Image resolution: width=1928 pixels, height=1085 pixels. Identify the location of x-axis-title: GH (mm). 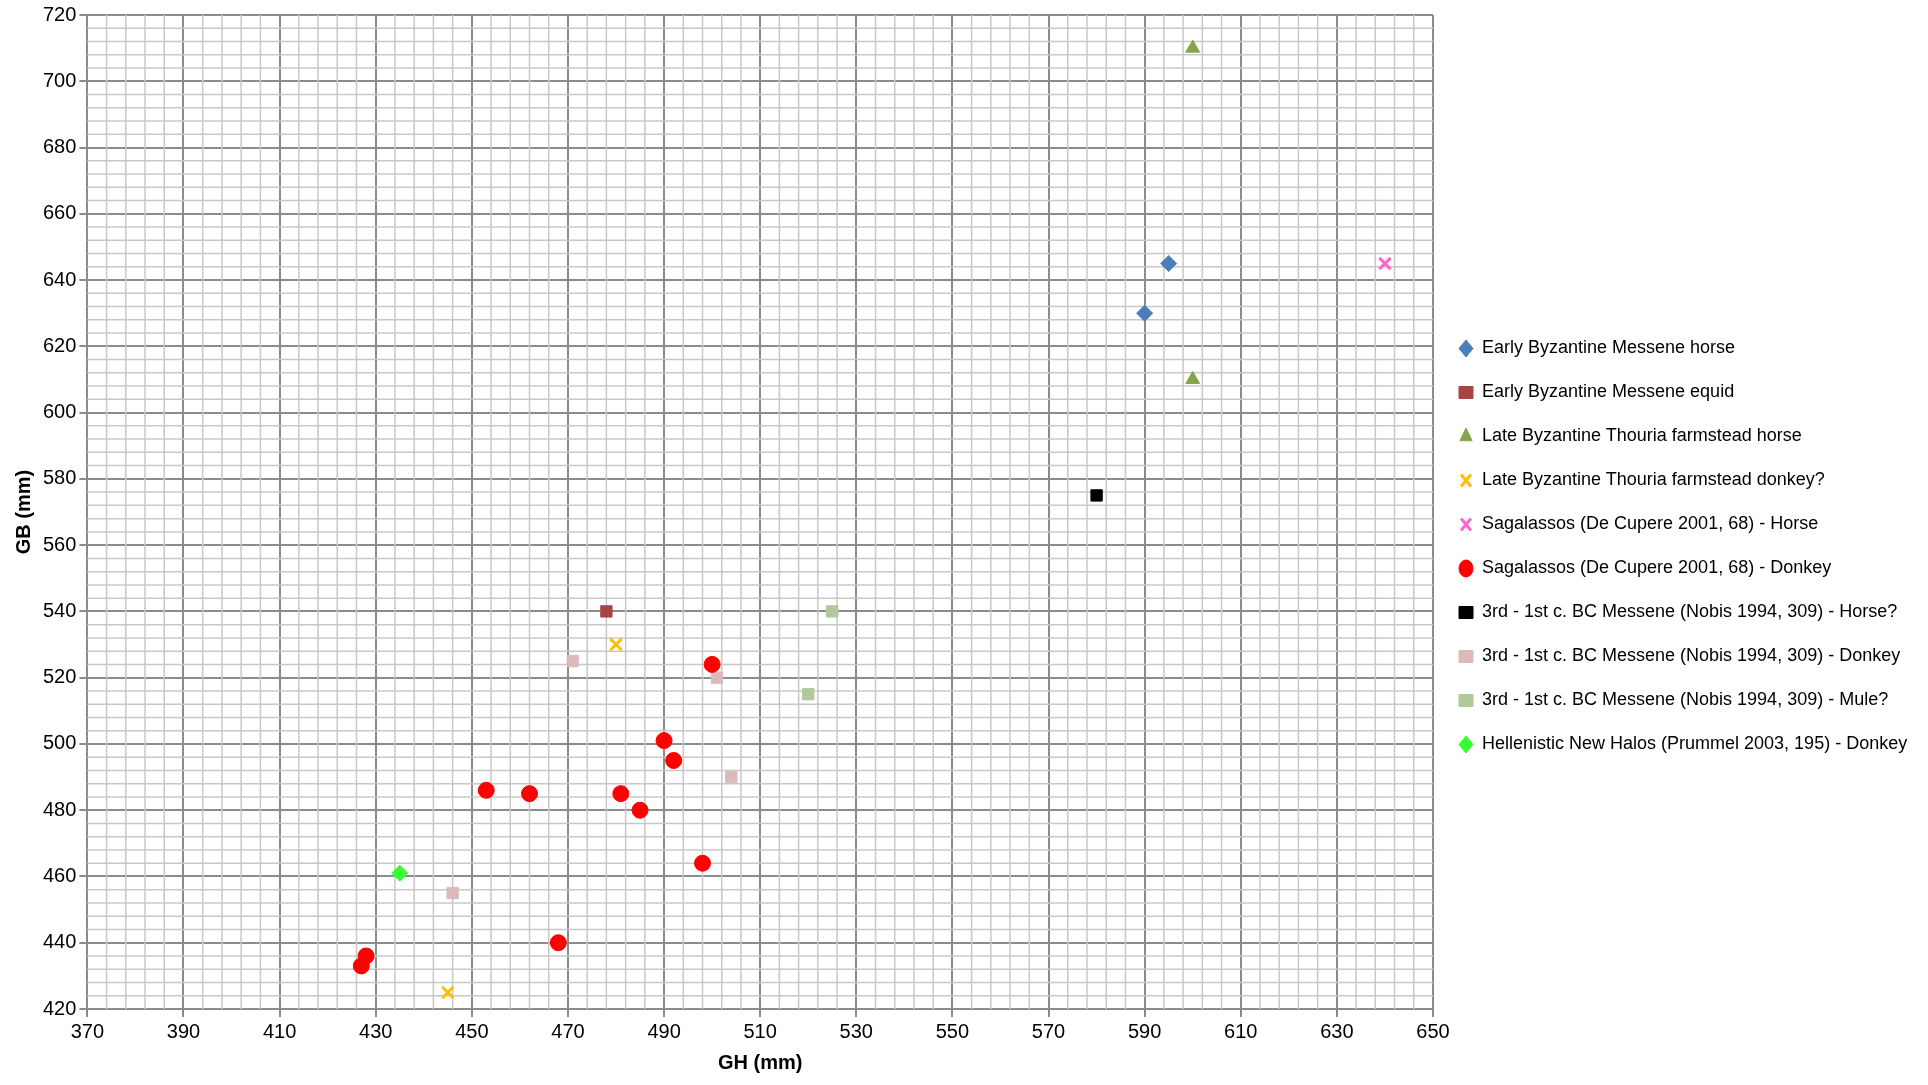
(760, 1061).